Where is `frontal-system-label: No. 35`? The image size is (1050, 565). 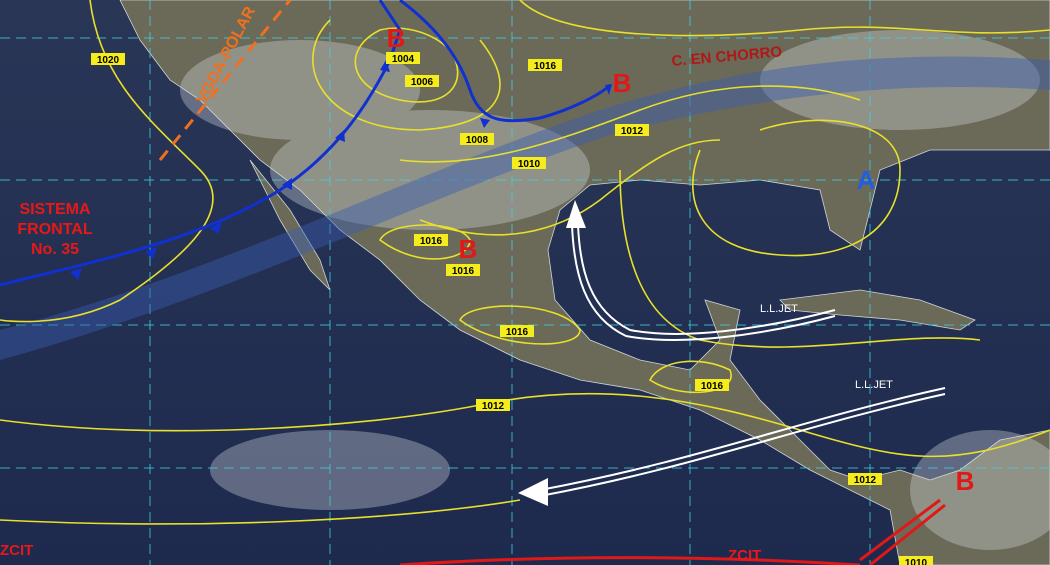 frontal-system-label: No. 35 is located at coordinates (55, 249).